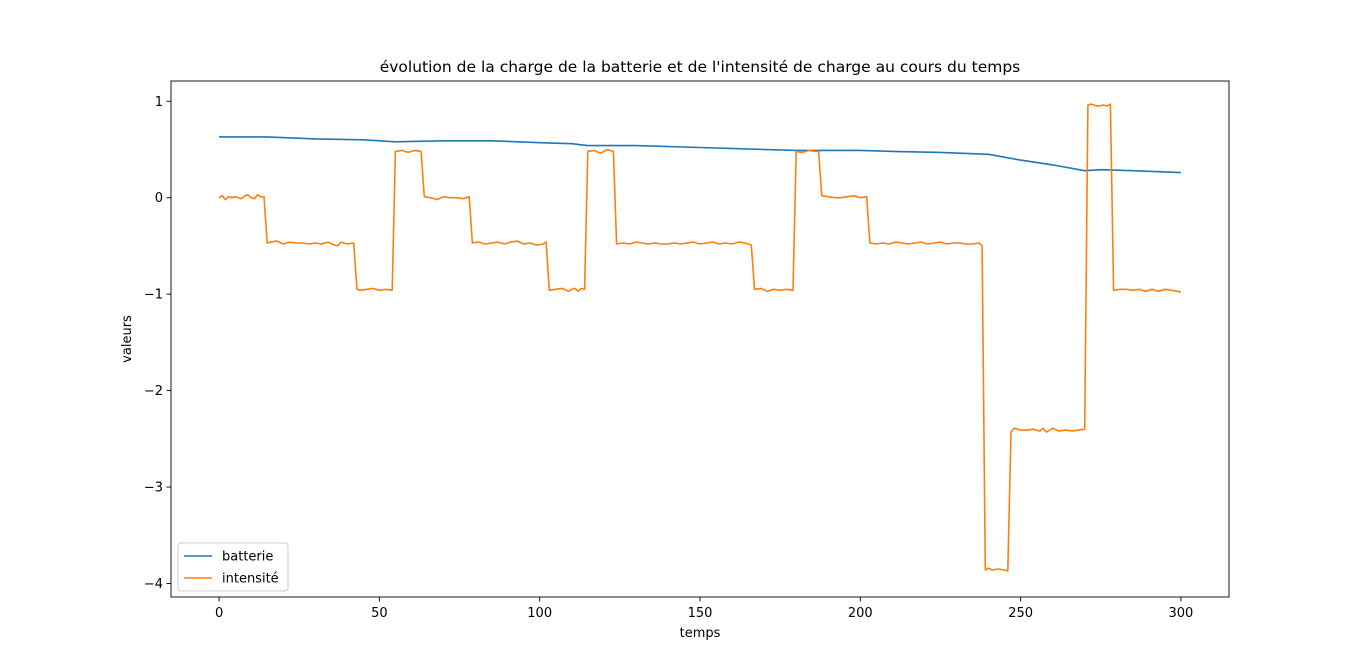  What do you see at coordinates (539, 613) in the screenshot?
I see `x-tick-label: 100` at bounding box center [539, 613].